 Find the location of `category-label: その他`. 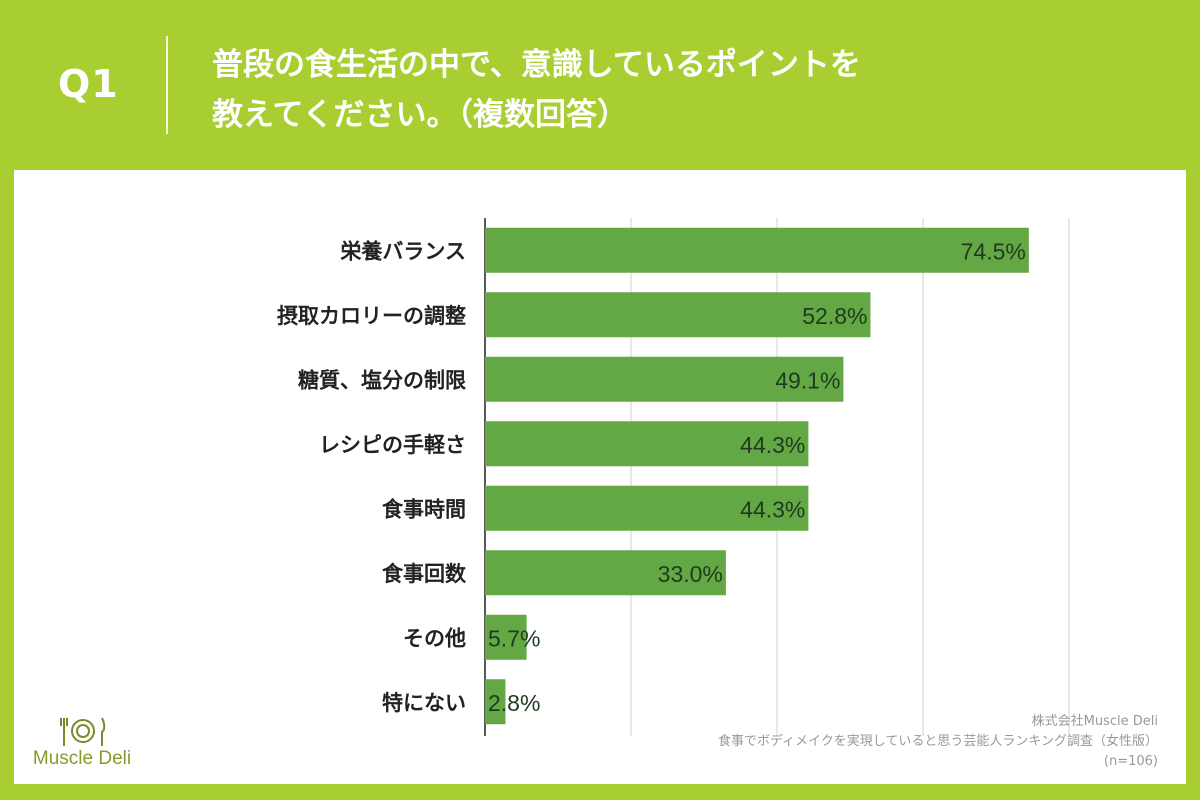

category-label: その他 is located at coordinates (434, 638).